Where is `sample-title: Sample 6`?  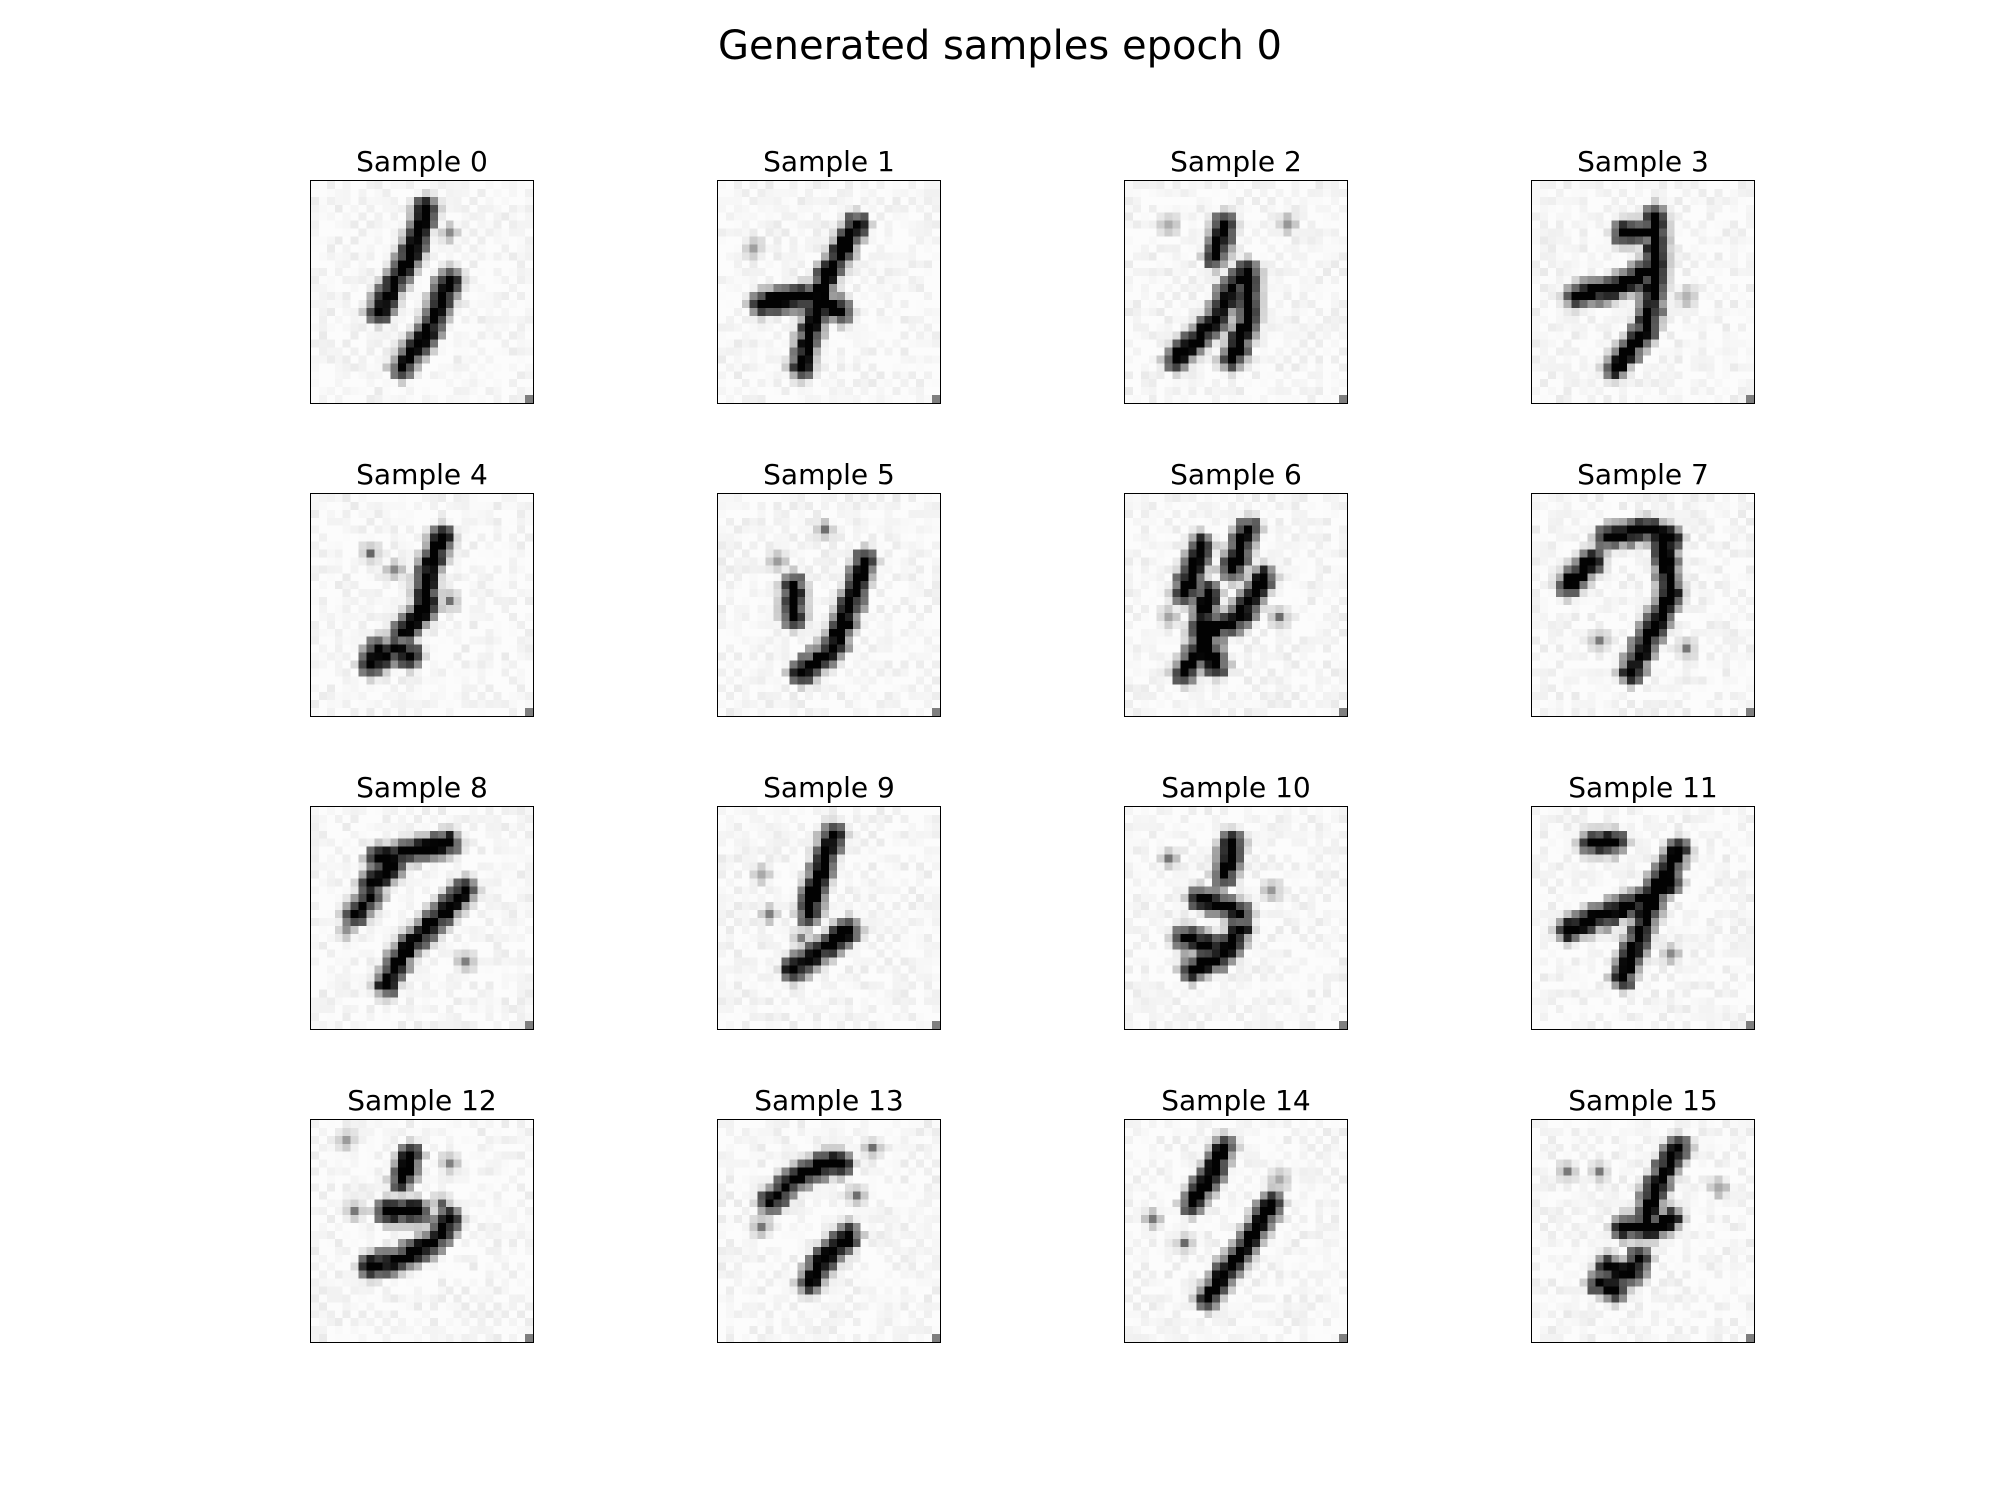 sample-title: Sample 6 is located at coordinates (1236, 474).